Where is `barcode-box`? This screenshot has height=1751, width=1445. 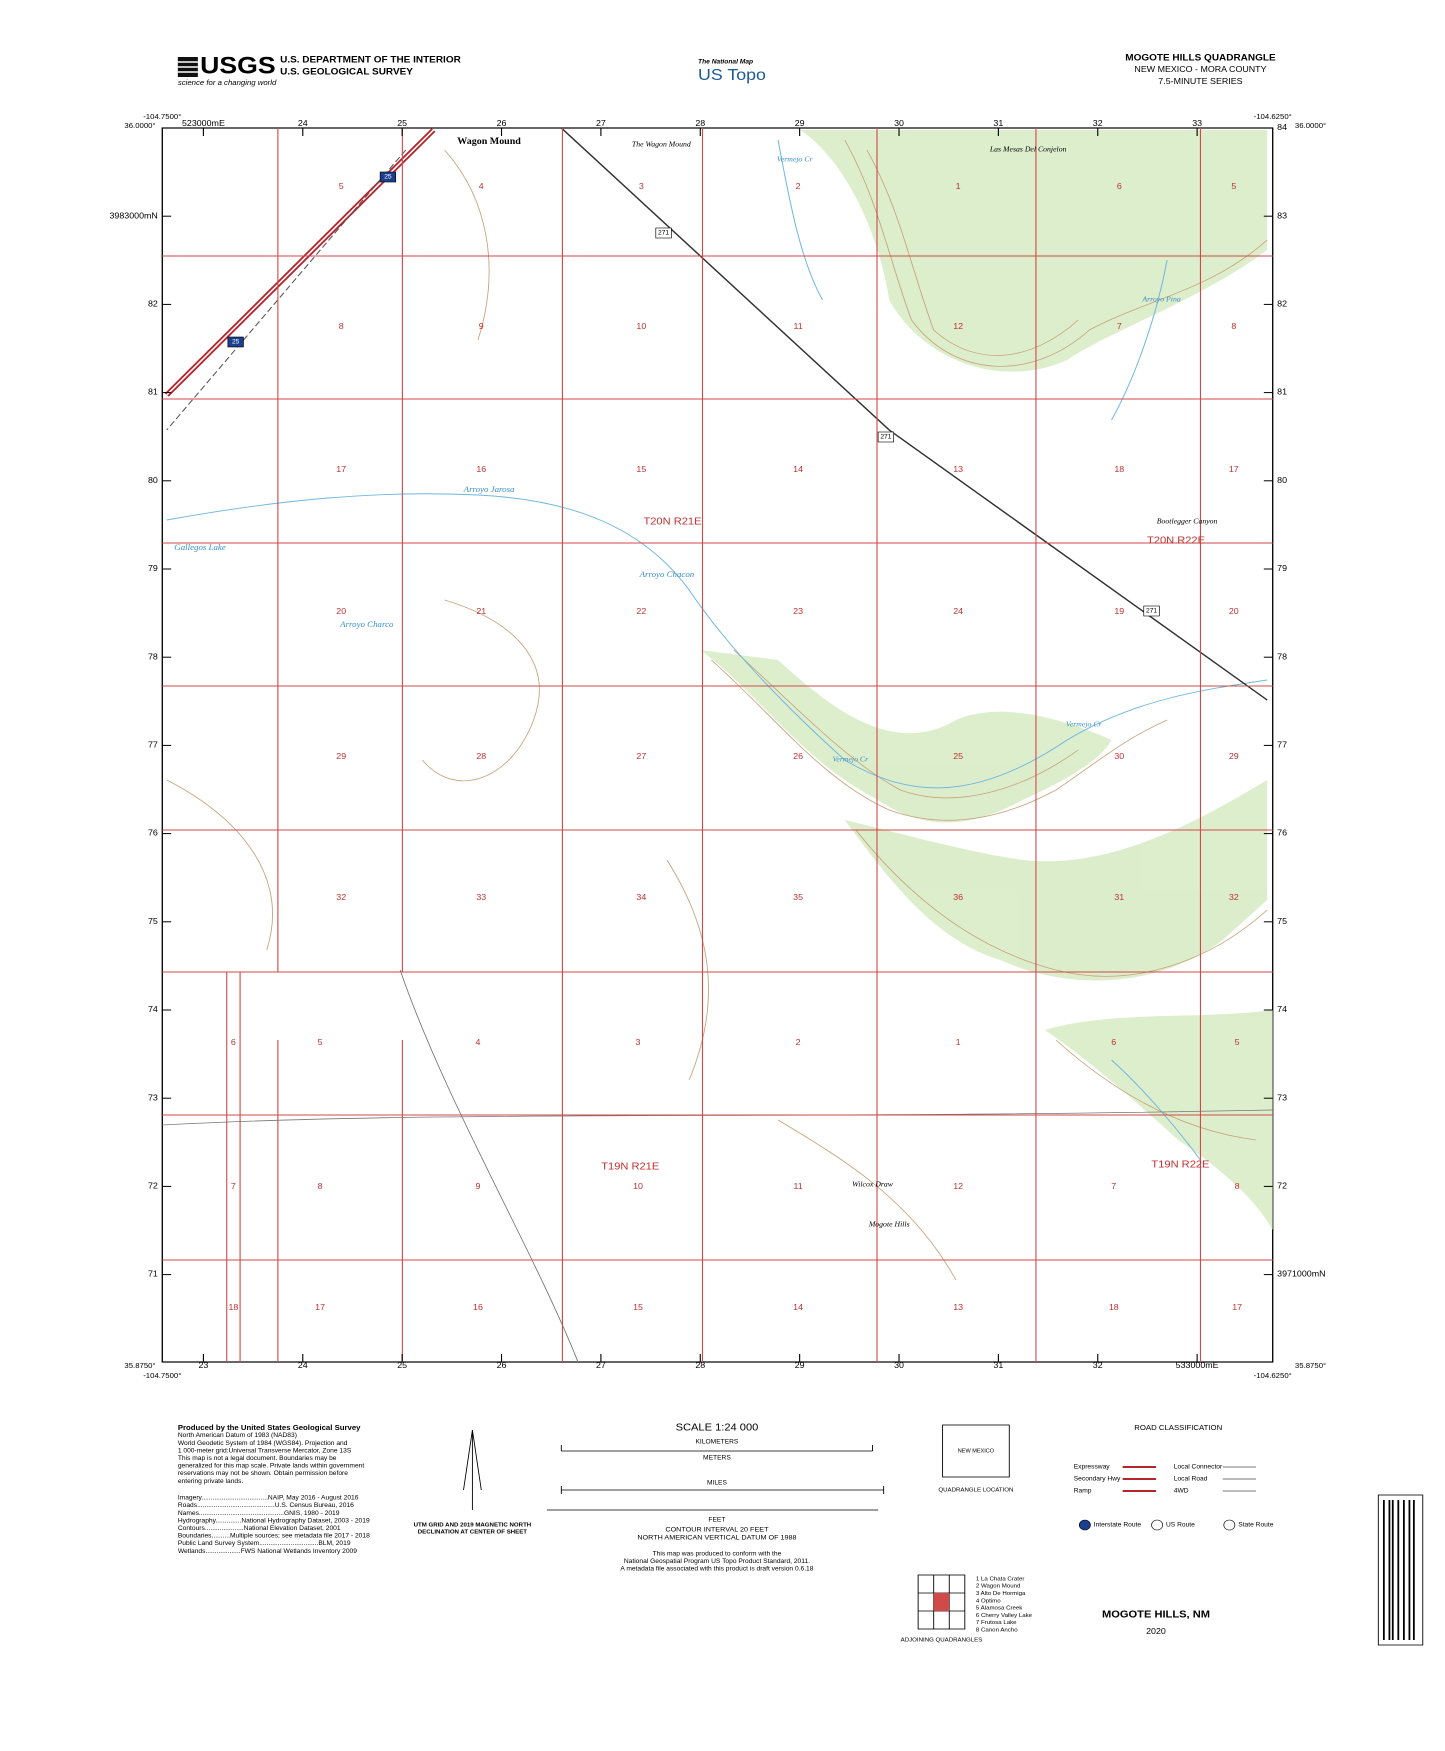 barcode-box is located at coordinates (1400, 1570).